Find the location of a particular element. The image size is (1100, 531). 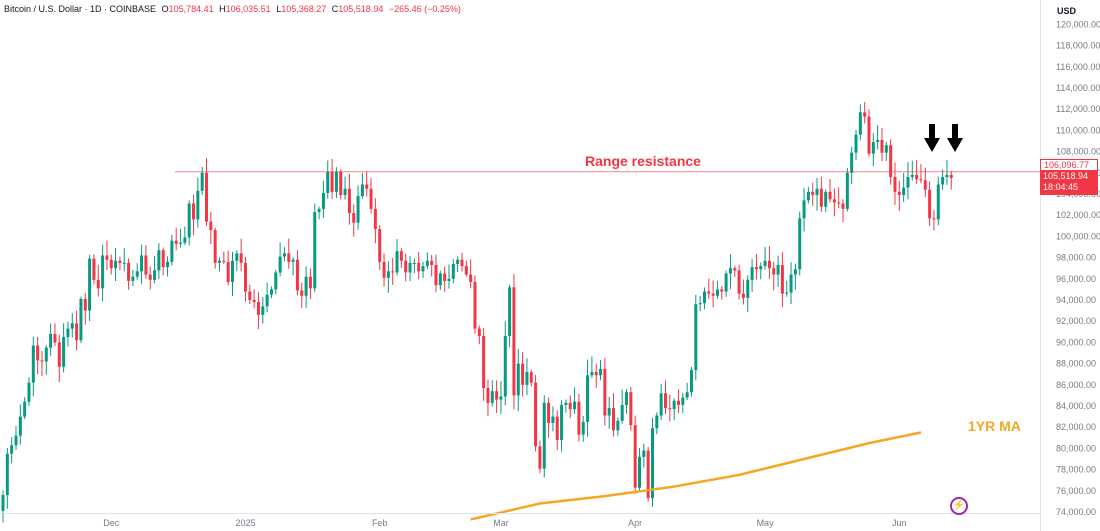

resistance-price-tag: 106,096.77 is located at coordinates (1069, 165).